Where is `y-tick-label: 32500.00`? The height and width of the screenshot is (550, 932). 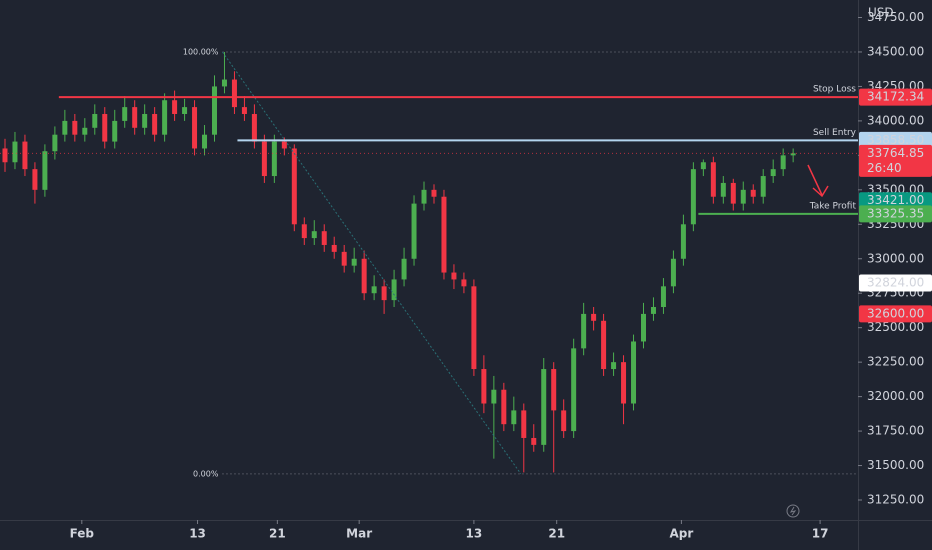
y-tick-label: 32500.00 is located at coordinates (895, 327).